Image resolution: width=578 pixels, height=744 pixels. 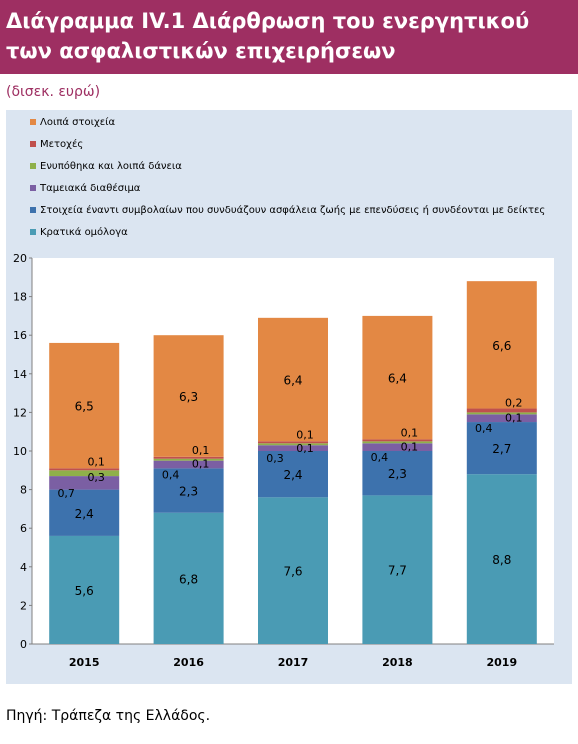 What do you see at coordinates (20, 412) in the screenshot?
I see `y-tick-label: 12` at bounding box center [20, 412].